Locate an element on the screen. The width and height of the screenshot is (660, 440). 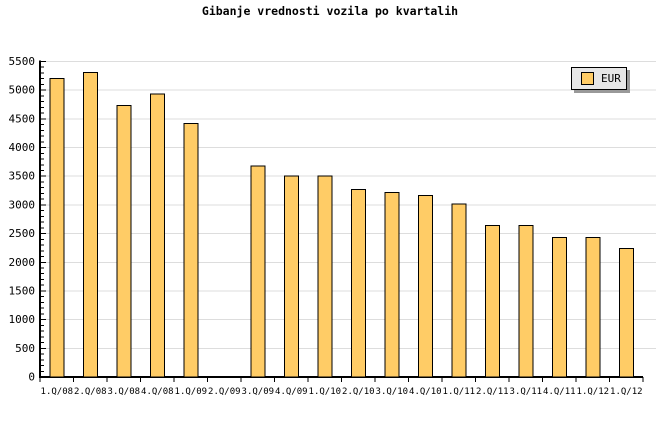
y-tick-label: 4500 is located at coordinates (22, 118).